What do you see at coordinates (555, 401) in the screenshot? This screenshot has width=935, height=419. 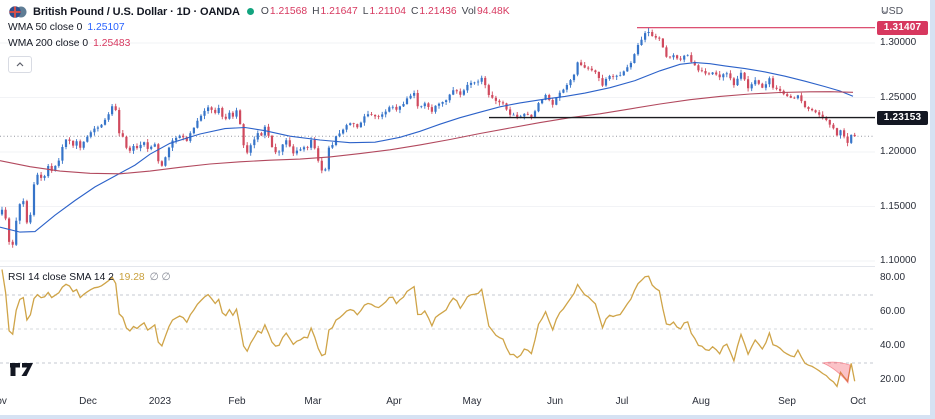 I see `time-axis-label: Jun` at bounding box center [555, 401].